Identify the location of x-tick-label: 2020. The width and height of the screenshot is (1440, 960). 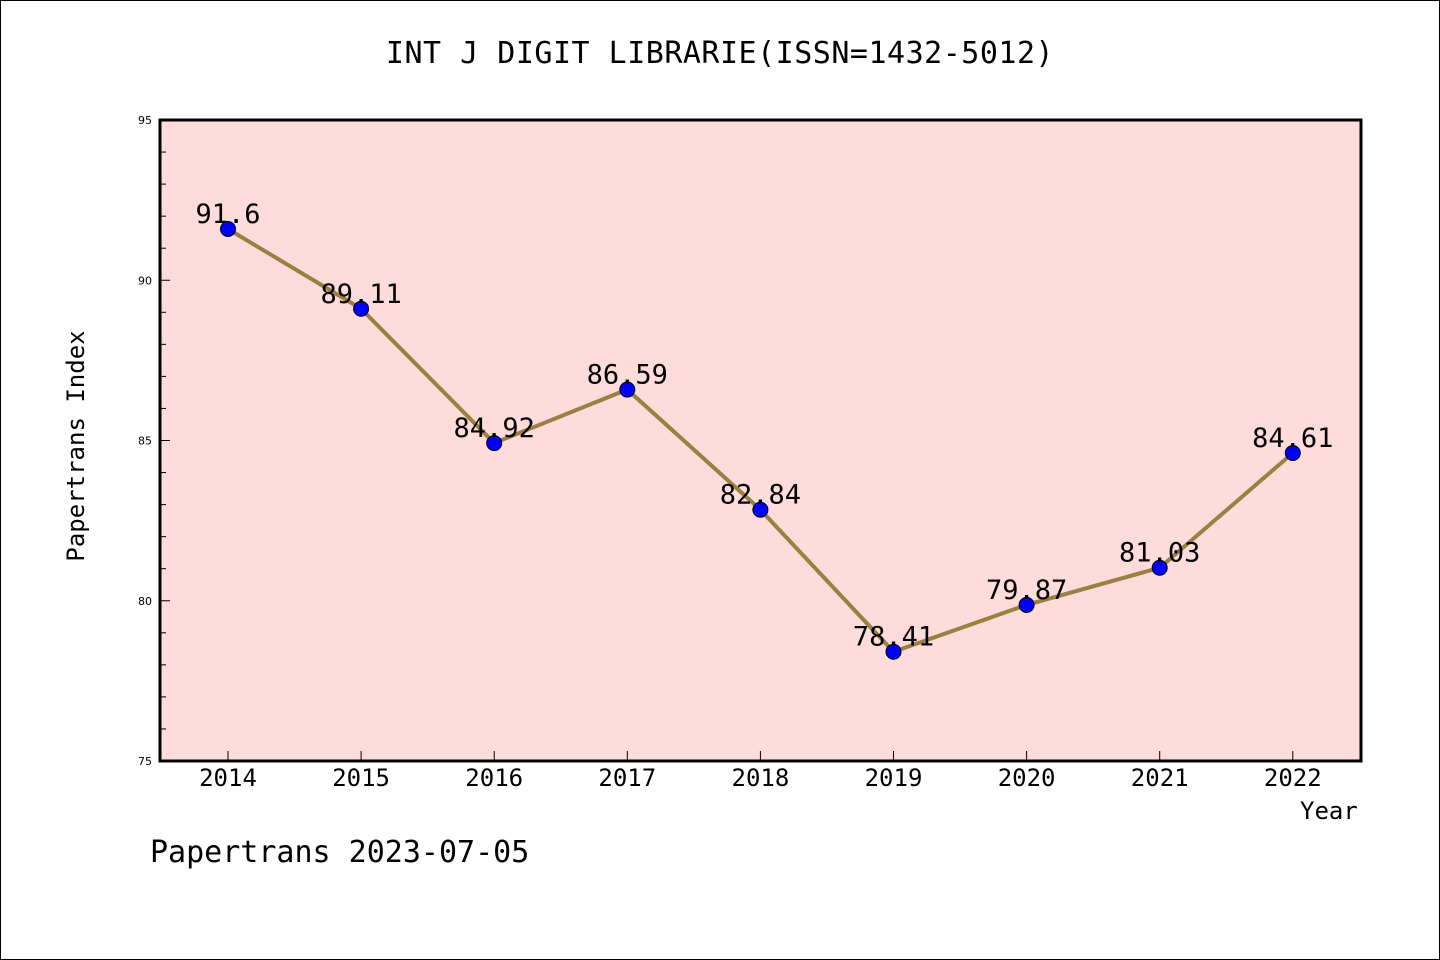
(1027, 778).